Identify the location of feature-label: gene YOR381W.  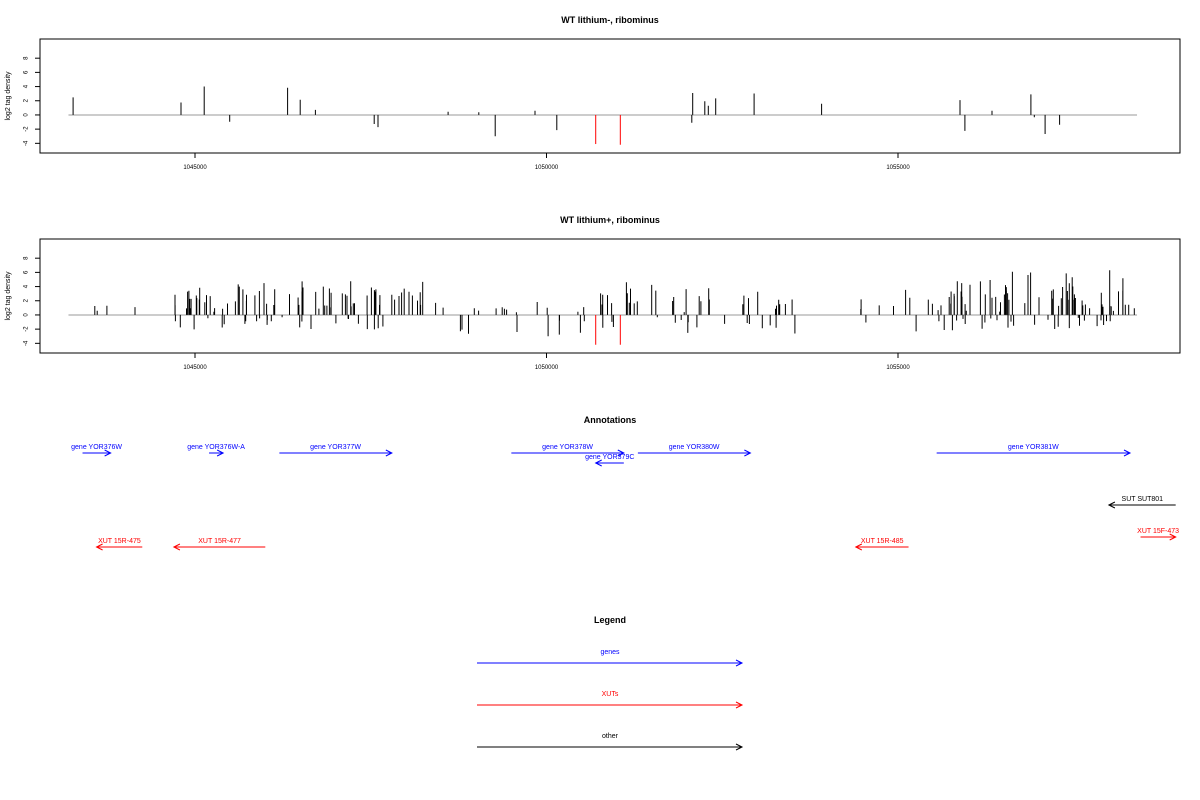
(1033, 447).